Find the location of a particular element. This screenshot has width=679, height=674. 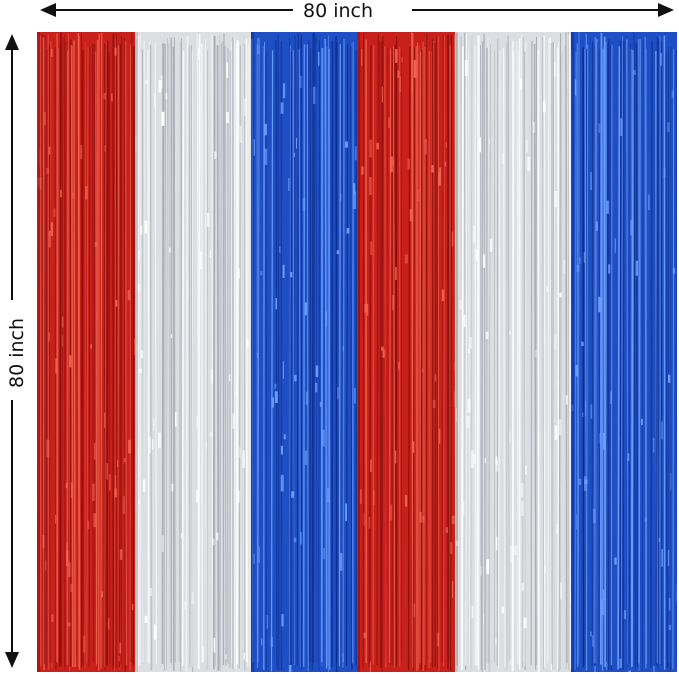

height-dimension-arrow is located at coordinates (12, 351).